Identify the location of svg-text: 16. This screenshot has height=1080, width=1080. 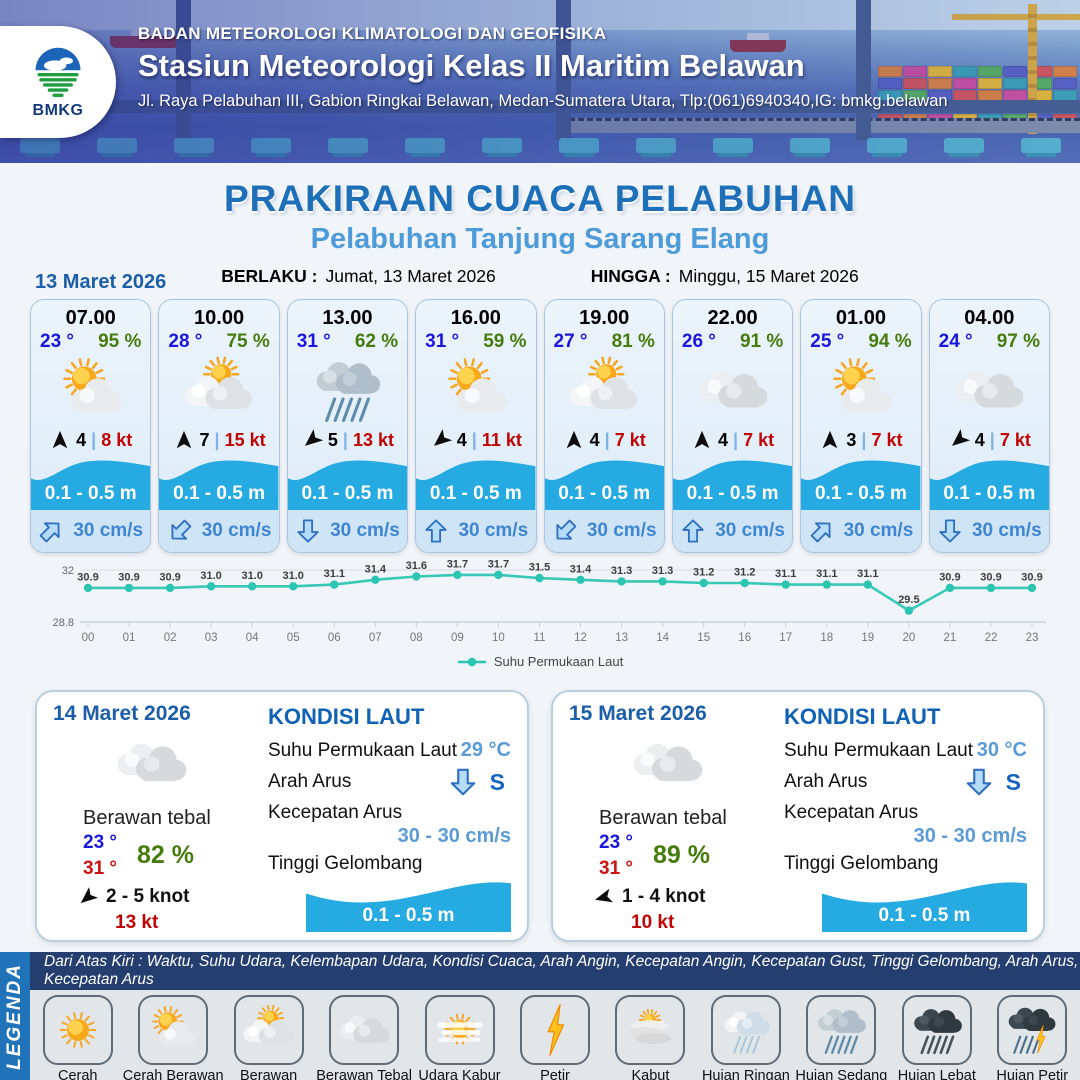
(744, 638).